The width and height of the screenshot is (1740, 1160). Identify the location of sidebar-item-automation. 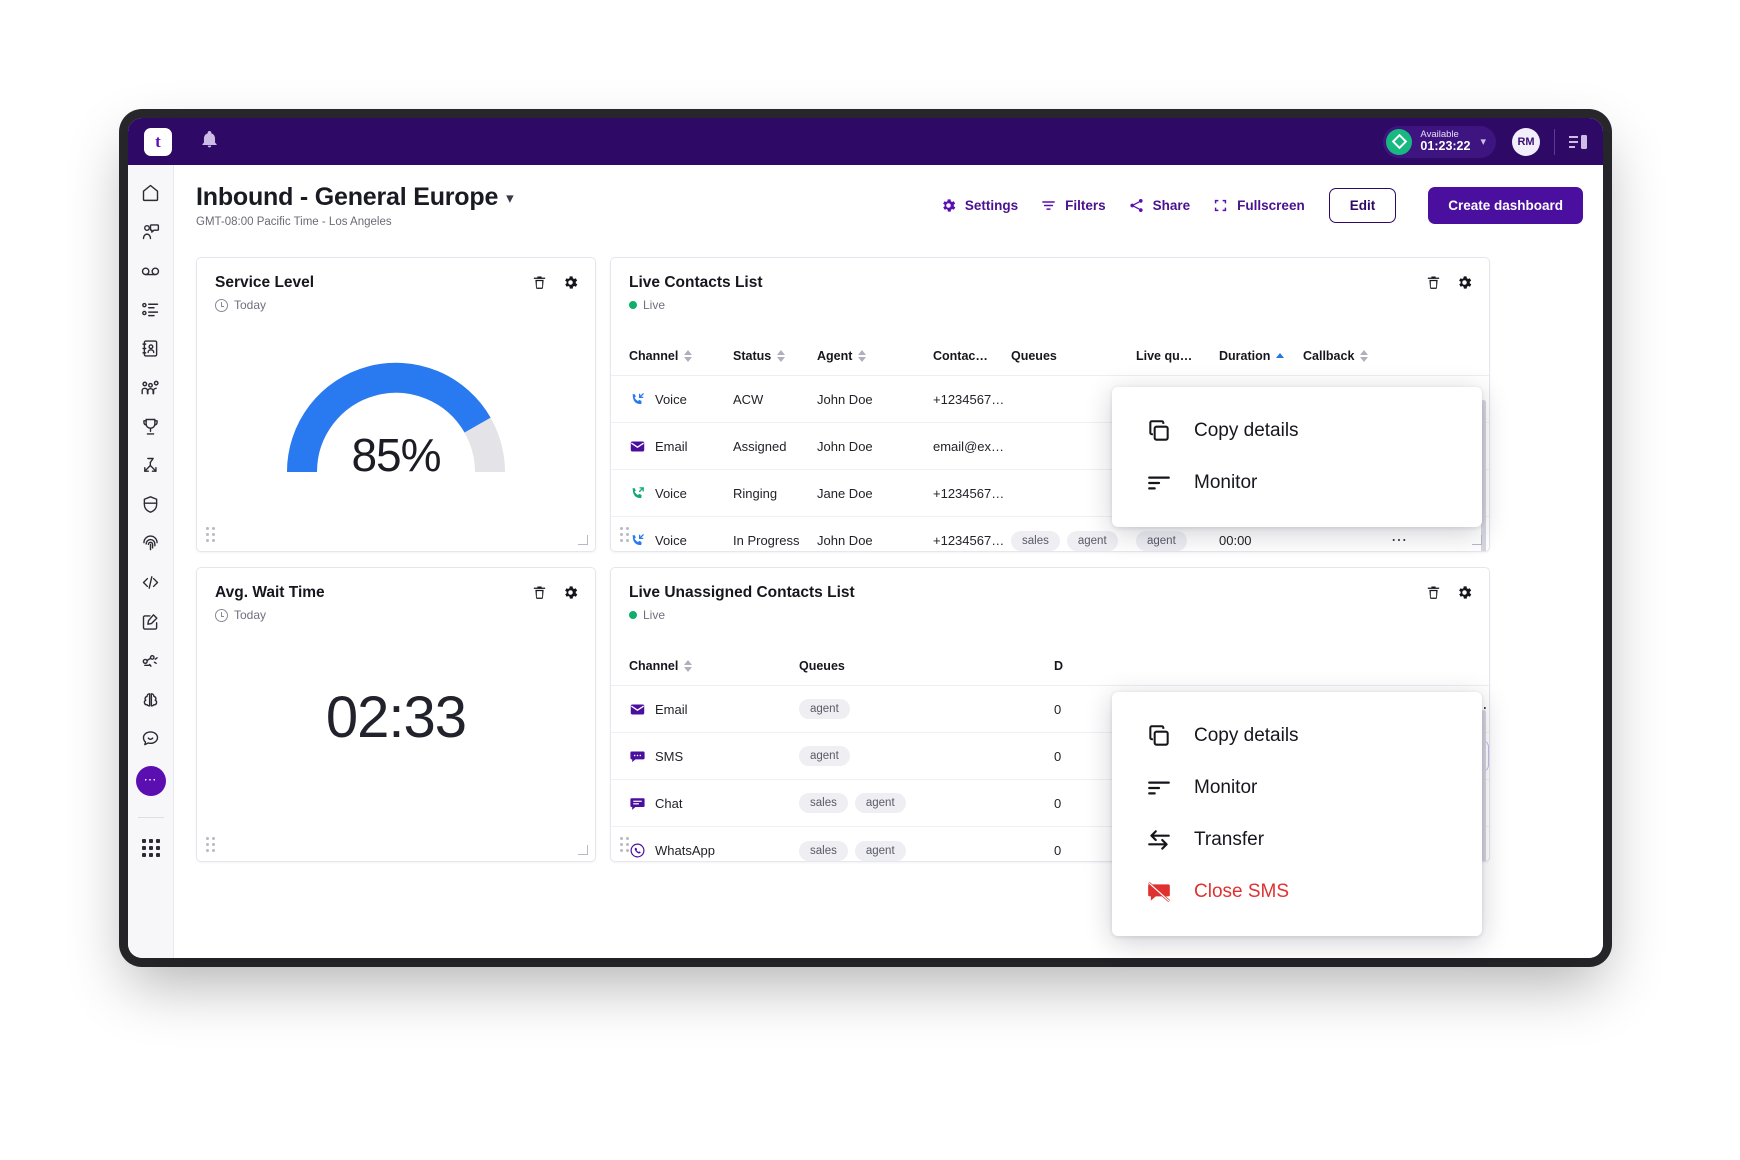
(151, 660).